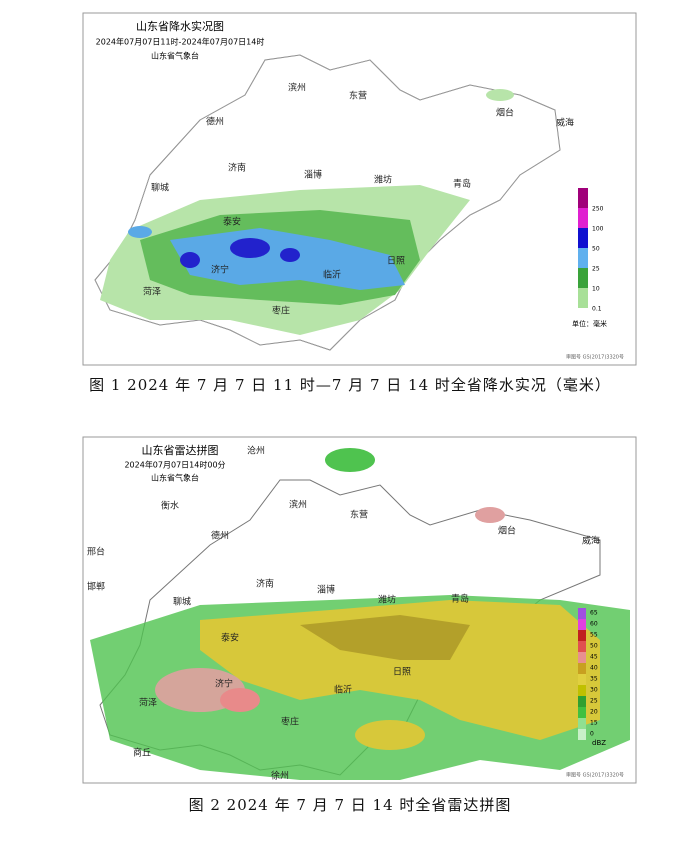  What do you see at coordinates (174, 465) in the screenshot?
I see `map-subtitle: 2024年07月07日14时00分` at bounding box center [174, 465].